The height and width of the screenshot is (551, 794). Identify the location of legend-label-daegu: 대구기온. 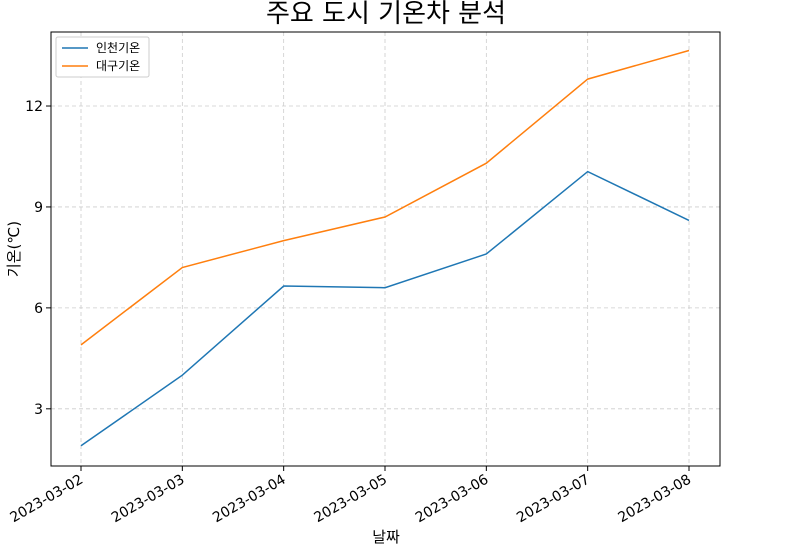
(118, 66).